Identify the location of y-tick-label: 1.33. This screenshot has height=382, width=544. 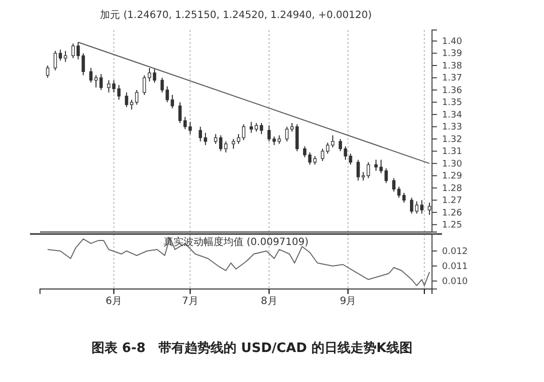
(452, 127).